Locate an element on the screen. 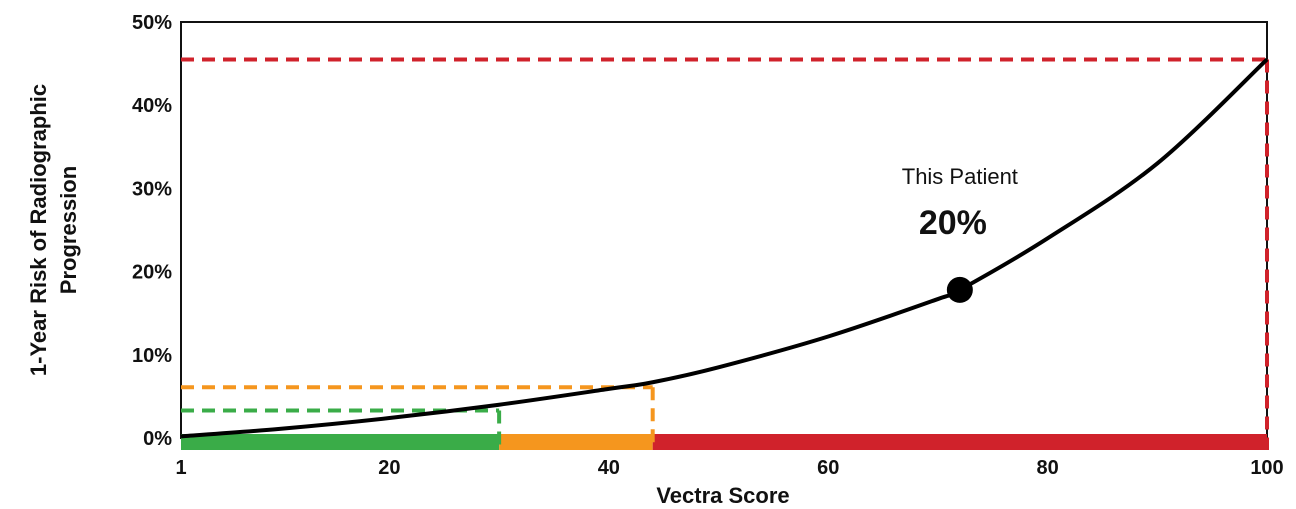  y-tick-label-4: 40% is located at coordinates (152, 106).